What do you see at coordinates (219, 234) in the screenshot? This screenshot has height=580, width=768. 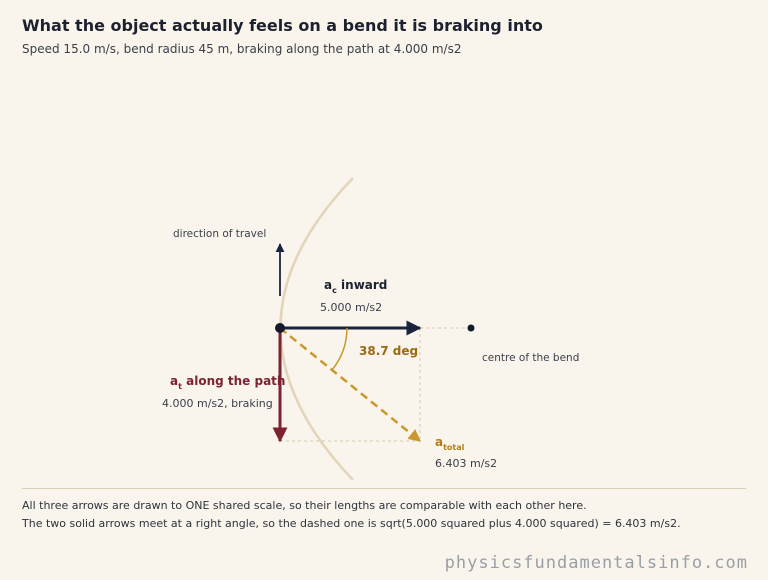 I see `travel-label: direction of travel` at bounding box center [219, 234].